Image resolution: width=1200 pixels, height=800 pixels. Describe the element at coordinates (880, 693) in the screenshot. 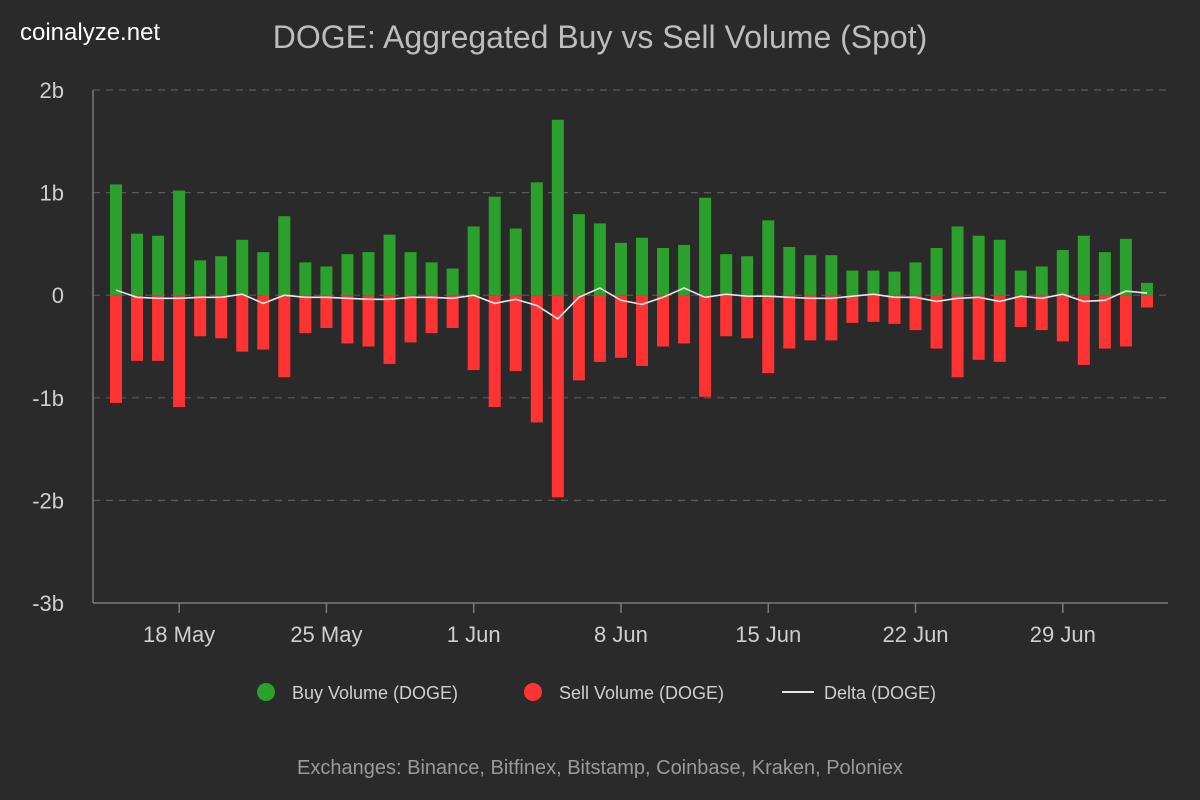

I see `legend-label: Delta (DOGE)` at that location.